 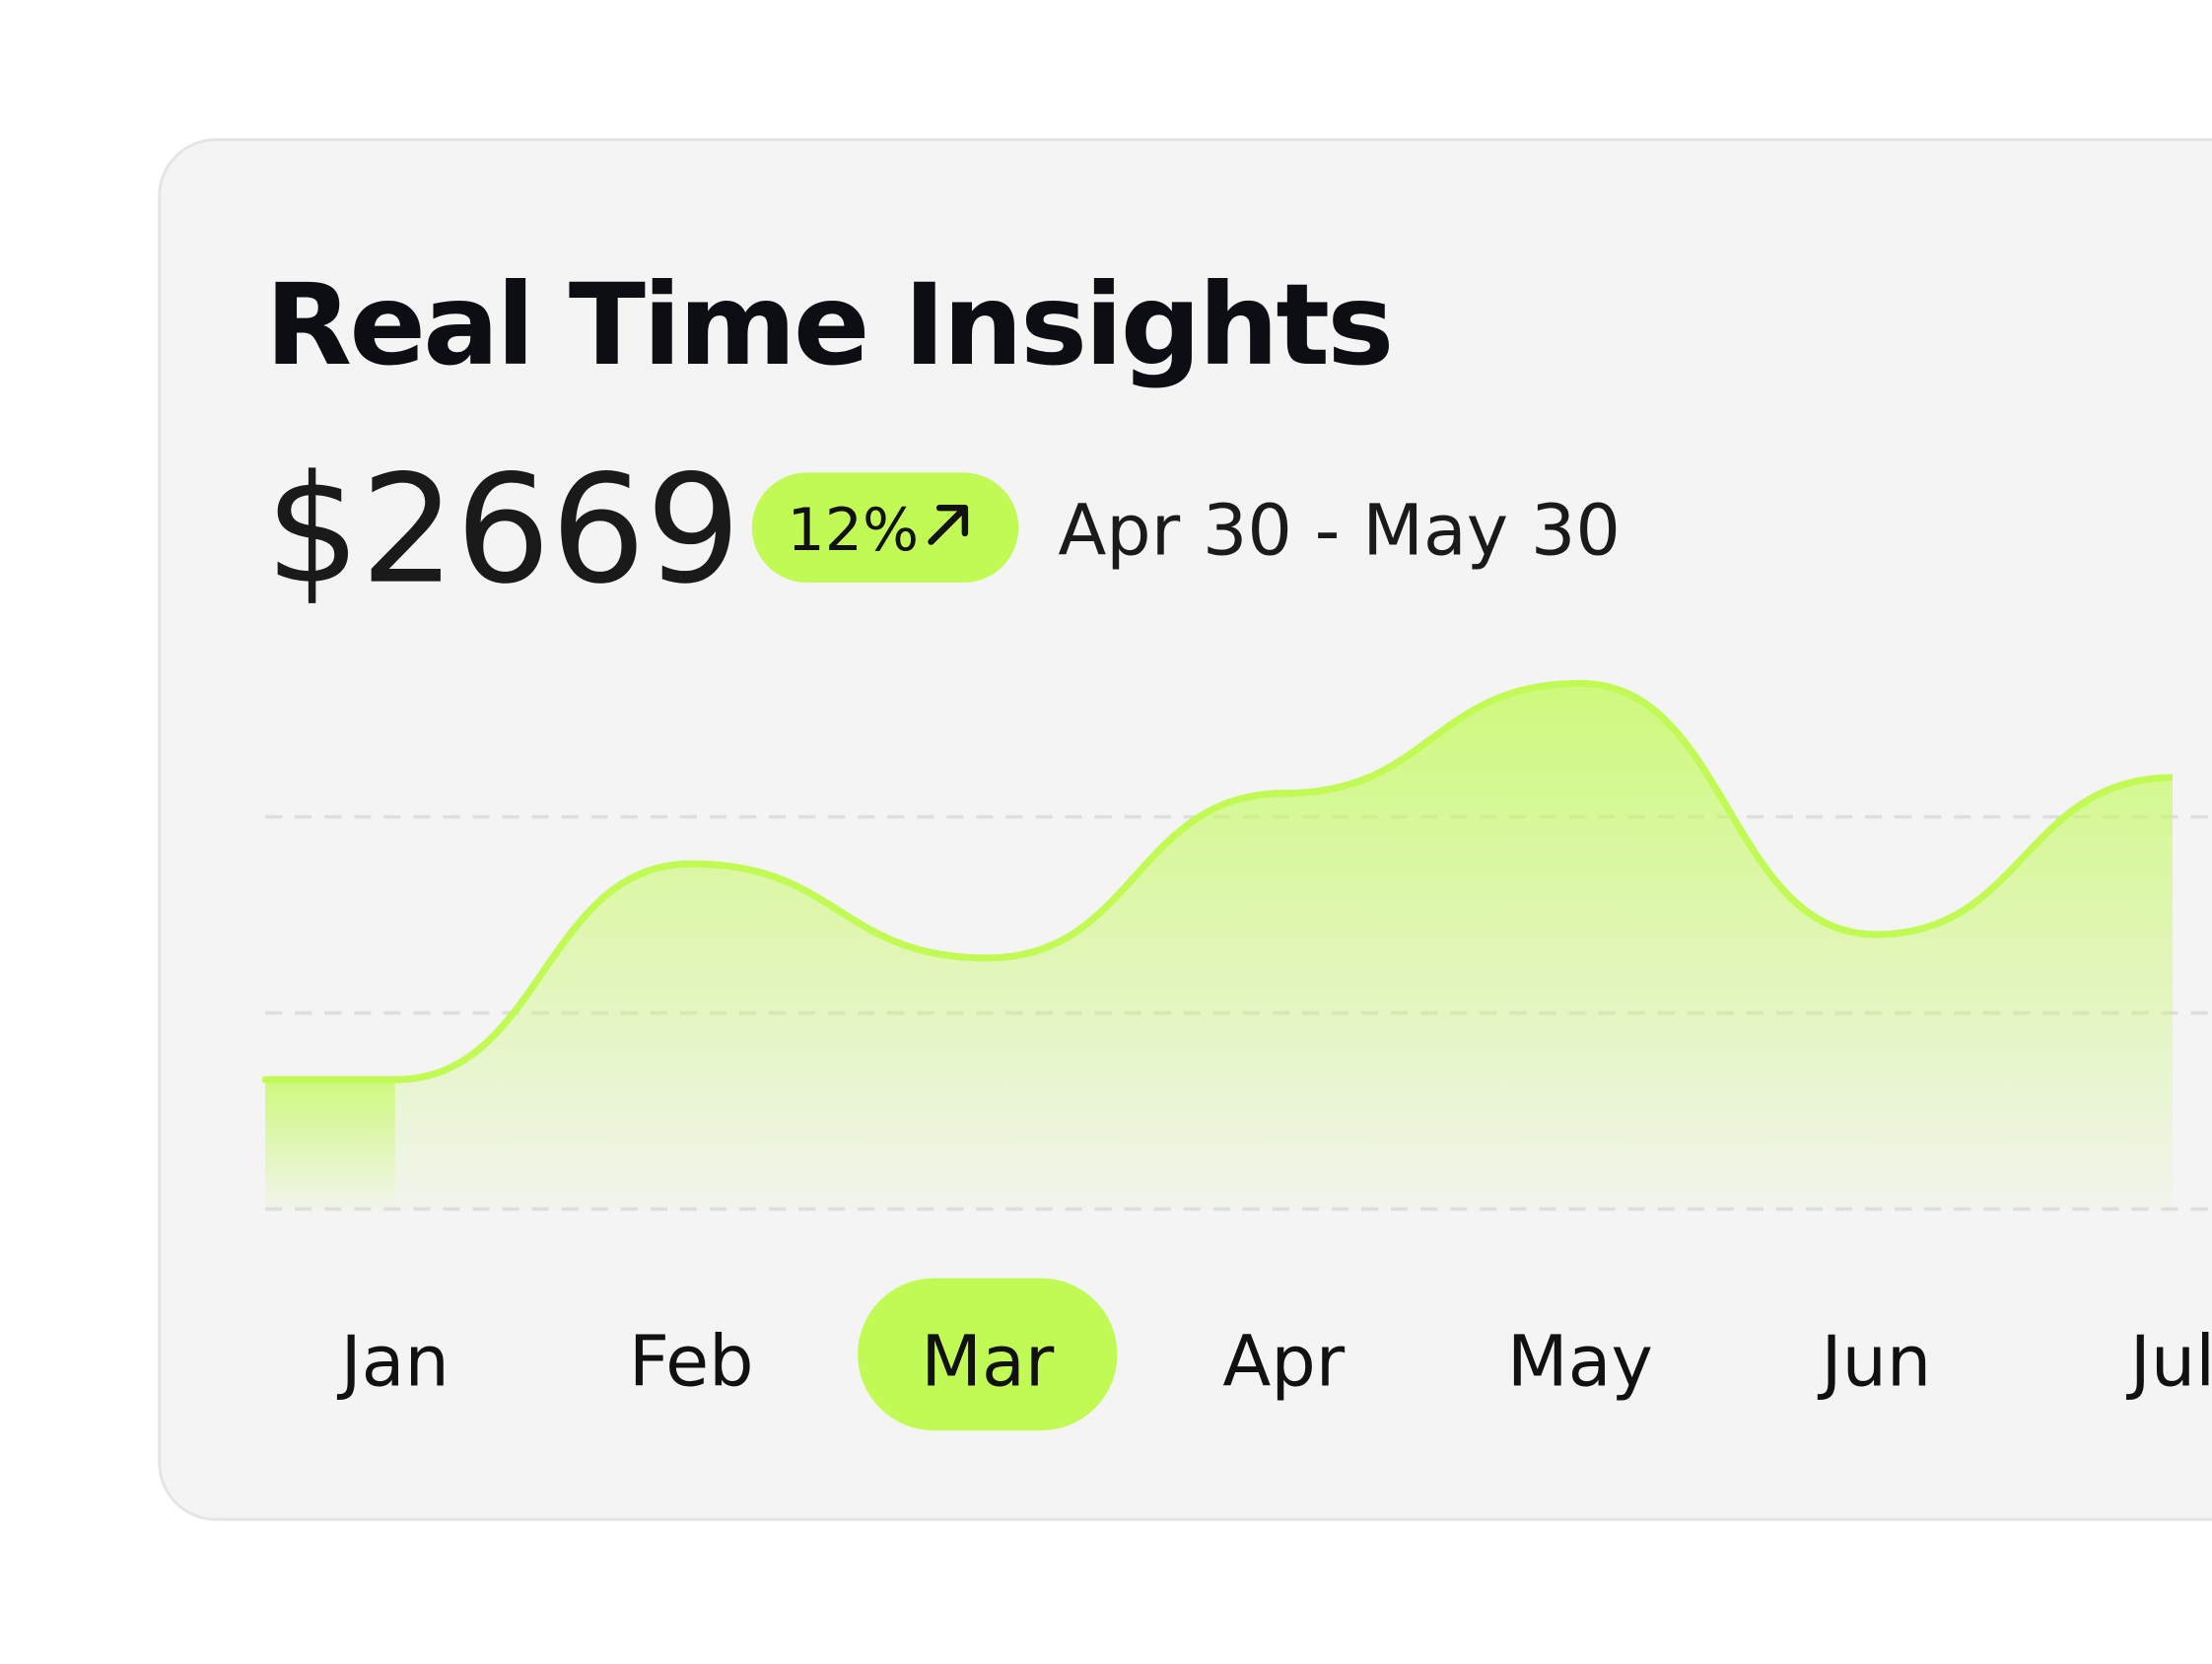 I want to click on month-tab: Jul, so click(x=2169, y=1361).